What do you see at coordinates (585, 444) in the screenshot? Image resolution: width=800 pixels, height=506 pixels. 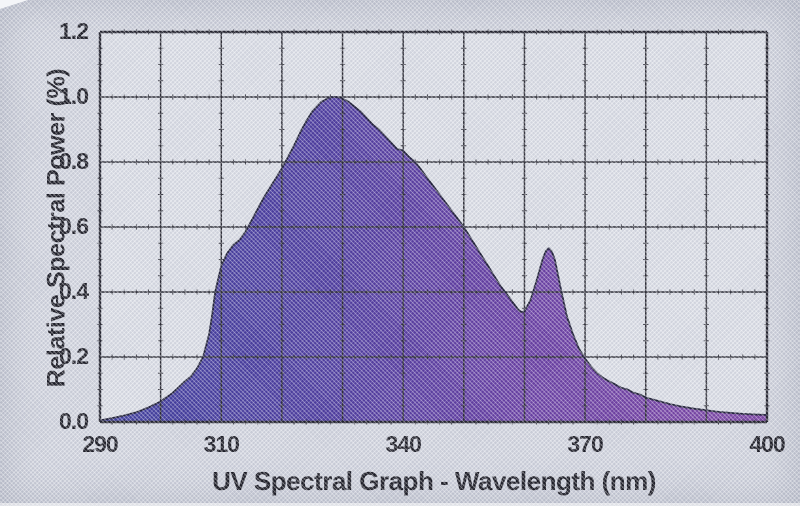 I see `x-tick-label: 370` at bounding box center [585, 444].